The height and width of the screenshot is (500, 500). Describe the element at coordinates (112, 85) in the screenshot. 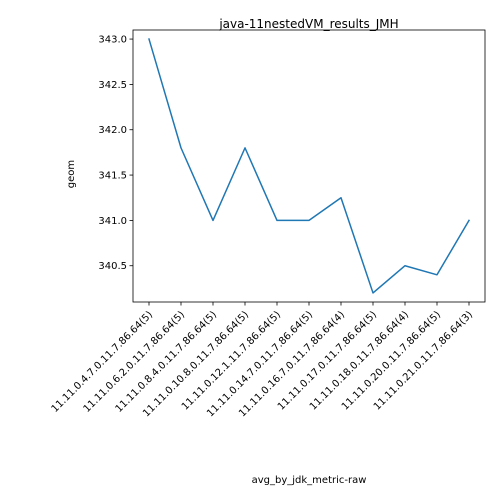

I see `y-tick-label: 342.5` at that location.